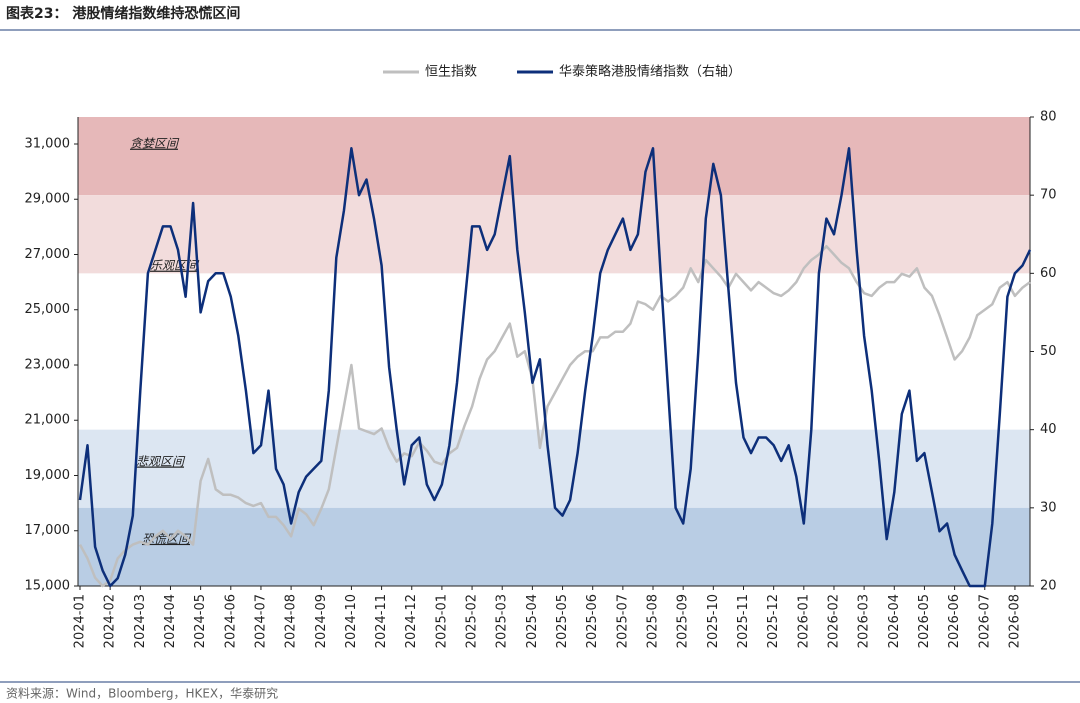 This screenshot has height=703, width=1080. Describe the element at coordinates (351, 621) in the screenshot. I see `x-tick-label: 2024-10` at that location.